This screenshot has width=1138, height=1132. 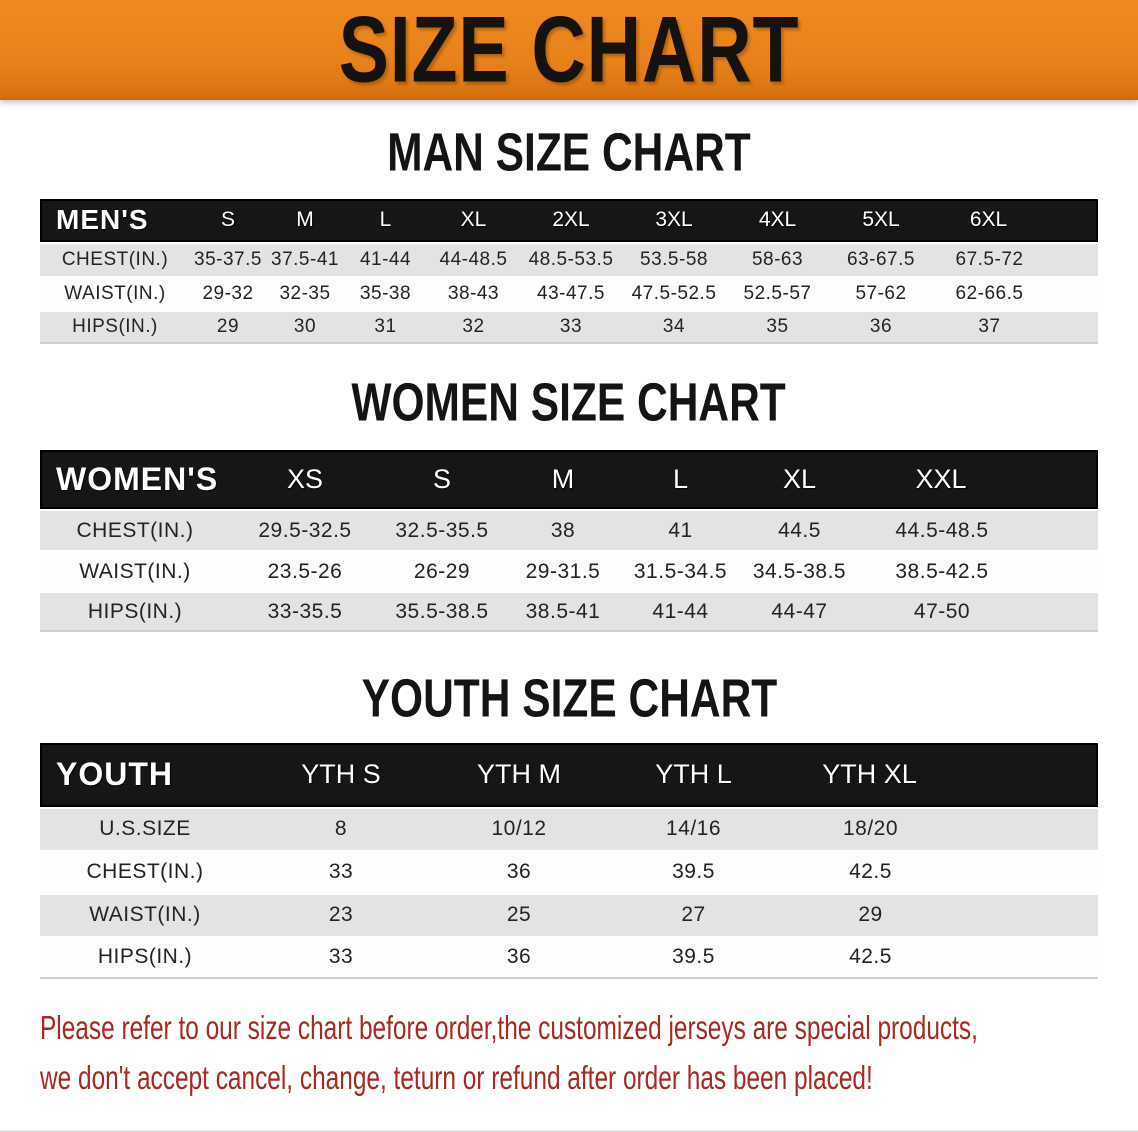 I want to click on size-cell: 29-32, so click(x=228, y=292).